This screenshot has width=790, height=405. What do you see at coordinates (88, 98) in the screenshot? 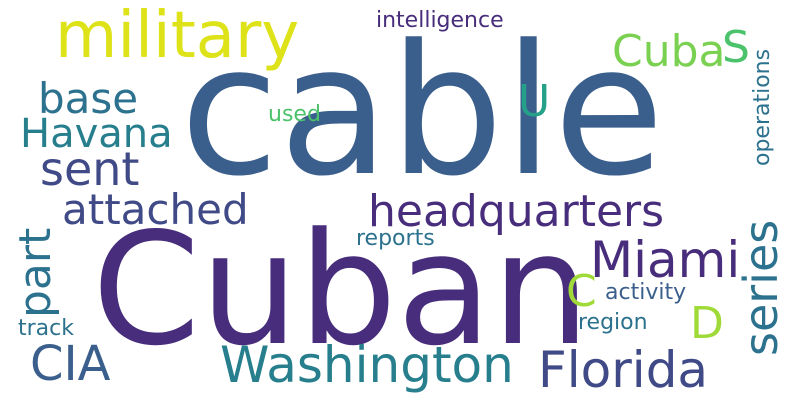
I see `word-base: base` at bounding box center [88, 98].